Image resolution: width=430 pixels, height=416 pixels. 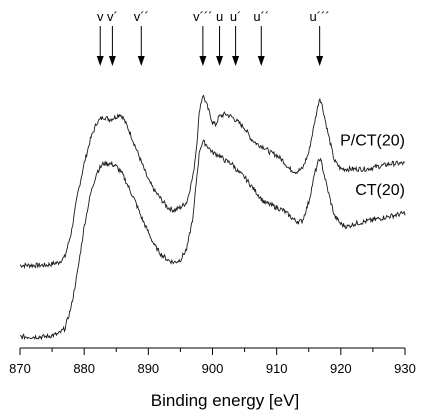 I want to click on x-tick-label-930: 930, so click(x=405, y=368).